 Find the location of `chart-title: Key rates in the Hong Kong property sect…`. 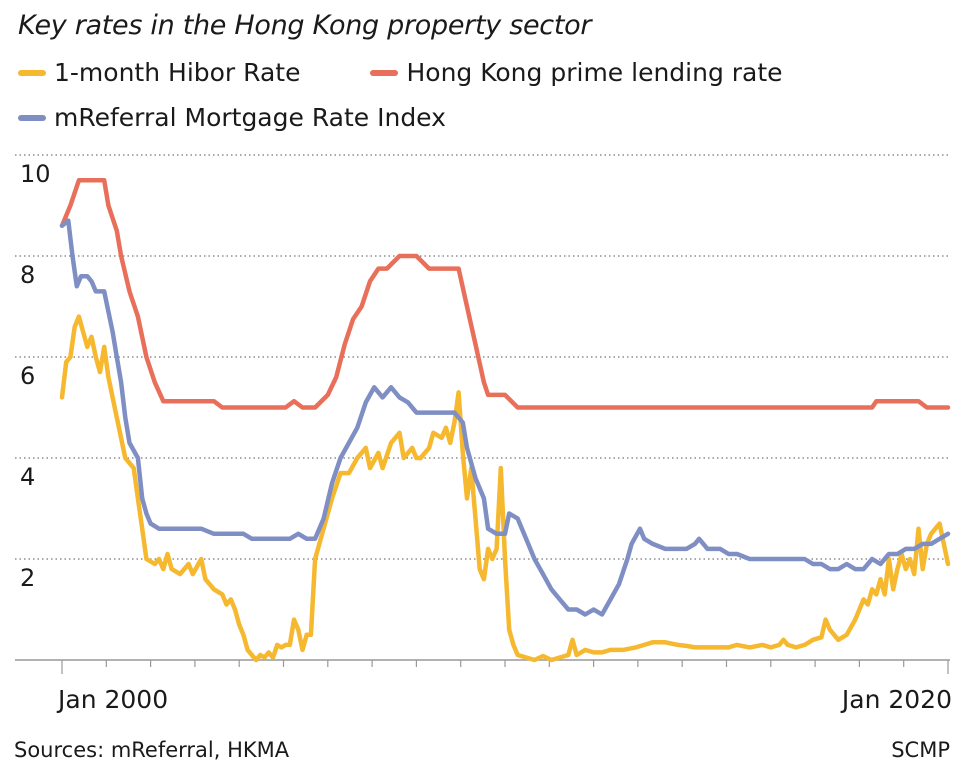

chart-title: Key rates in the Hong Kong property sect… is located at coordinates (305, 25).